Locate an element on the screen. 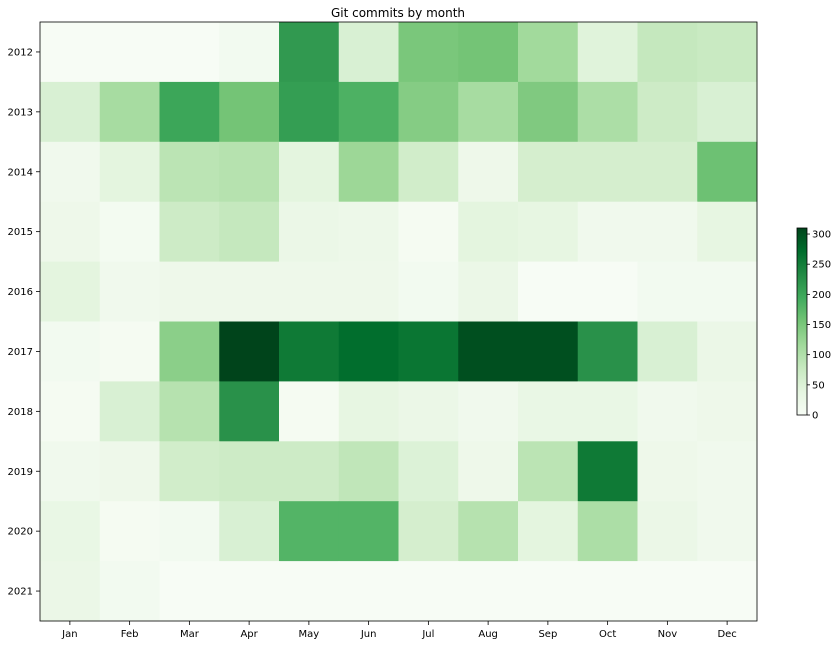 The height and width of the screenshot is (649, 839). x-tick-label: Jan is located at coordinates (69, 634).